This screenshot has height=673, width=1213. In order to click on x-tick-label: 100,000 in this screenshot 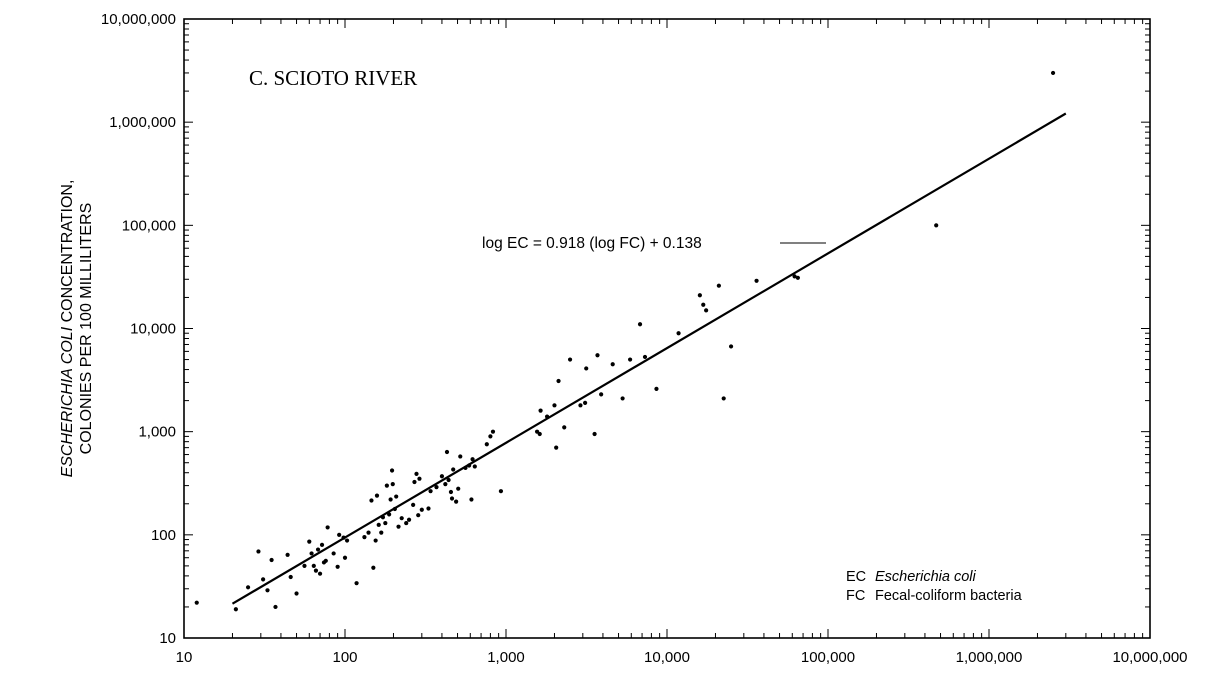, I will do `click(828, 657)`.